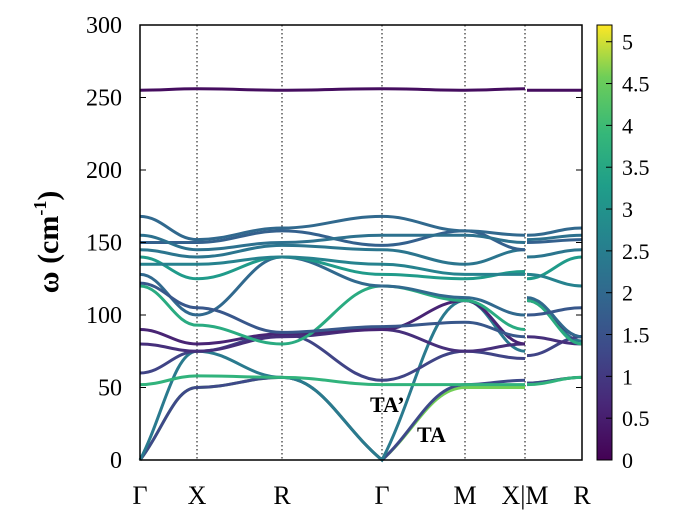 This screenshot has height=530, width=696. Describe the element at coordinates (636, 84) in the screenshot. I see `colorbar-tick-label: 4.5` at that location.